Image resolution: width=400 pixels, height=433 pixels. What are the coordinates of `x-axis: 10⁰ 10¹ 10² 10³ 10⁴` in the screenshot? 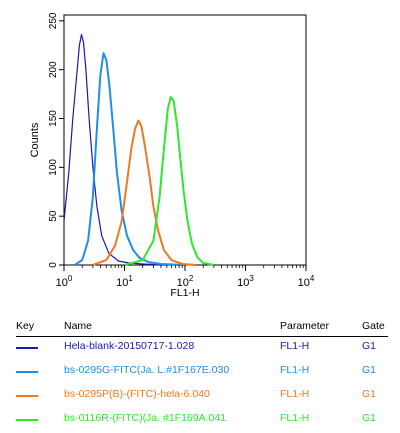 It's located at (185, 277).